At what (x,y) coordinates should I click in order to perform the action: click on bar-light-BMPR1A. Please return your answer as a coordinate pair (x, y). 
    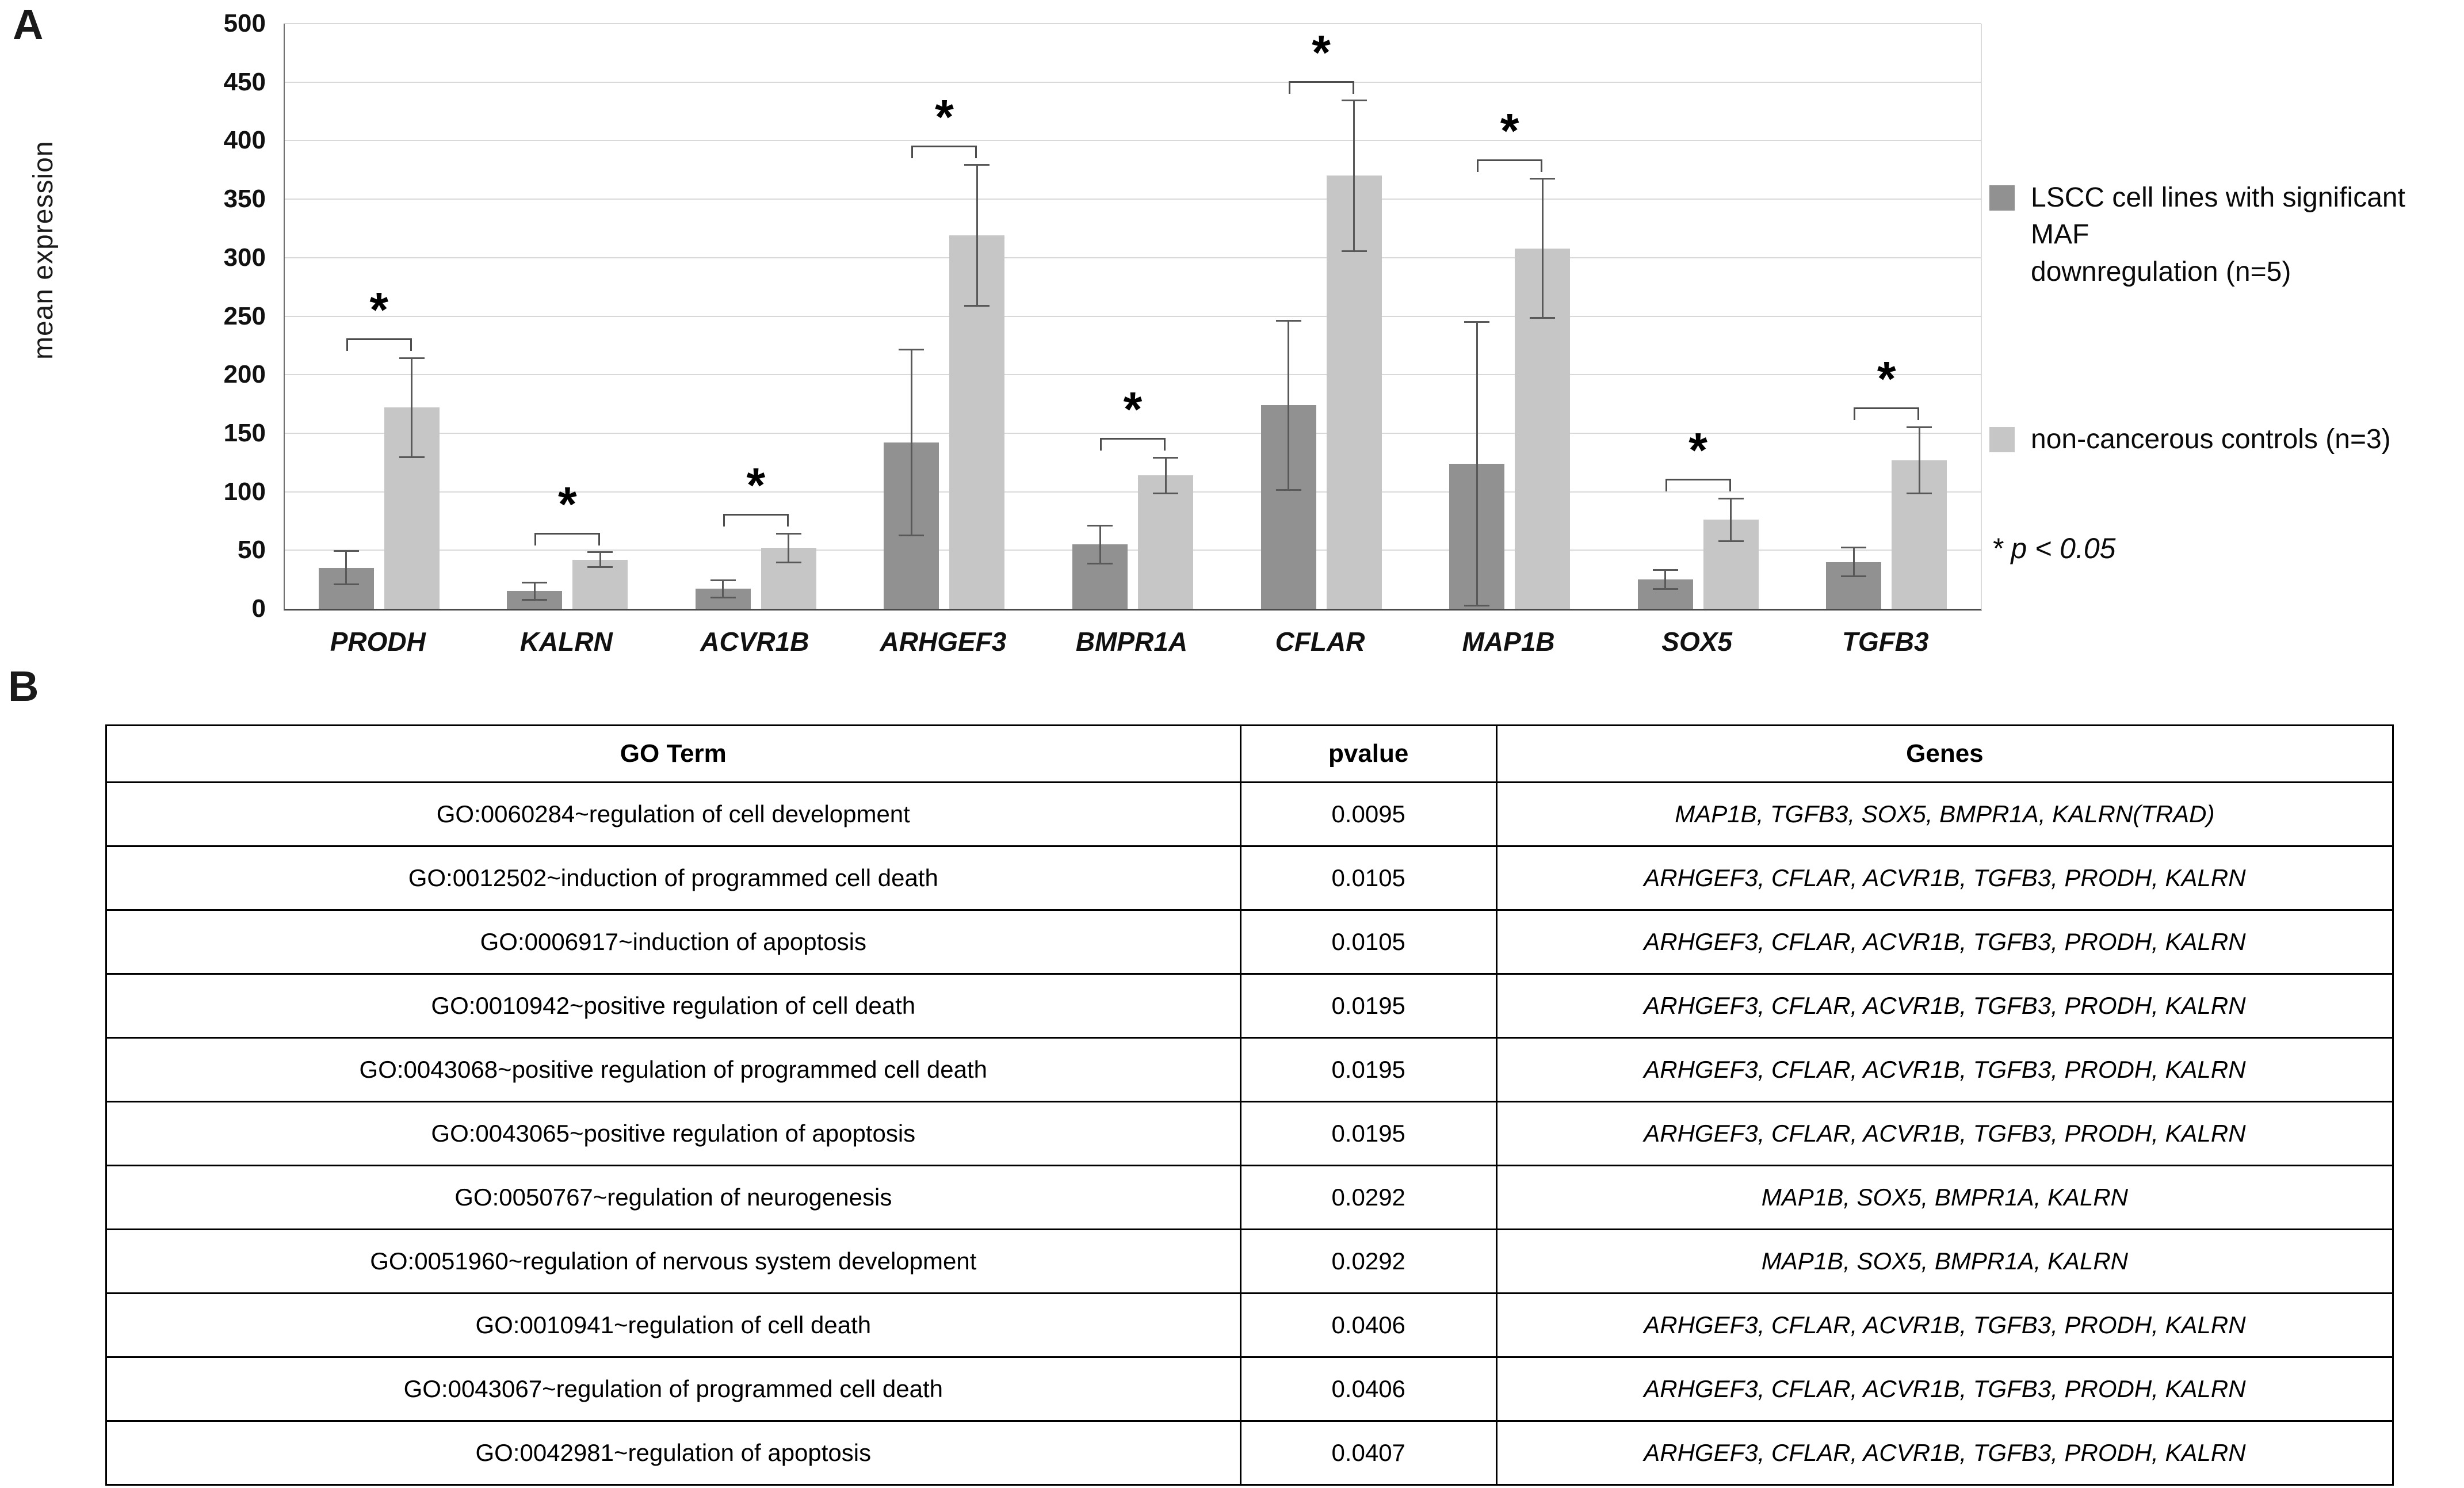
    Looking at the image, I should click on (1165, 542).